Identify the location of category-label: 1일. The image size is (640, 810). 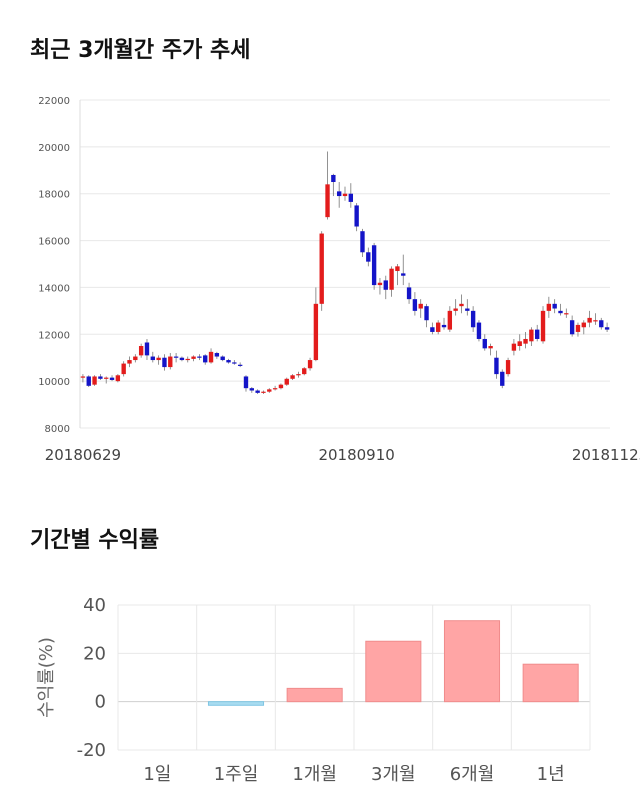
(157, 774).